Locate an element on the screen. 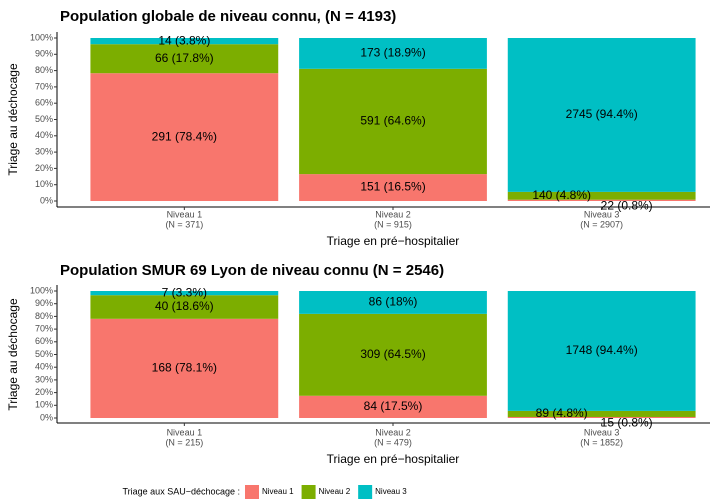 The height and width of the screenshot is (499, 717). value-label: 173 (18.9%) is located at coordinates (392, 53).